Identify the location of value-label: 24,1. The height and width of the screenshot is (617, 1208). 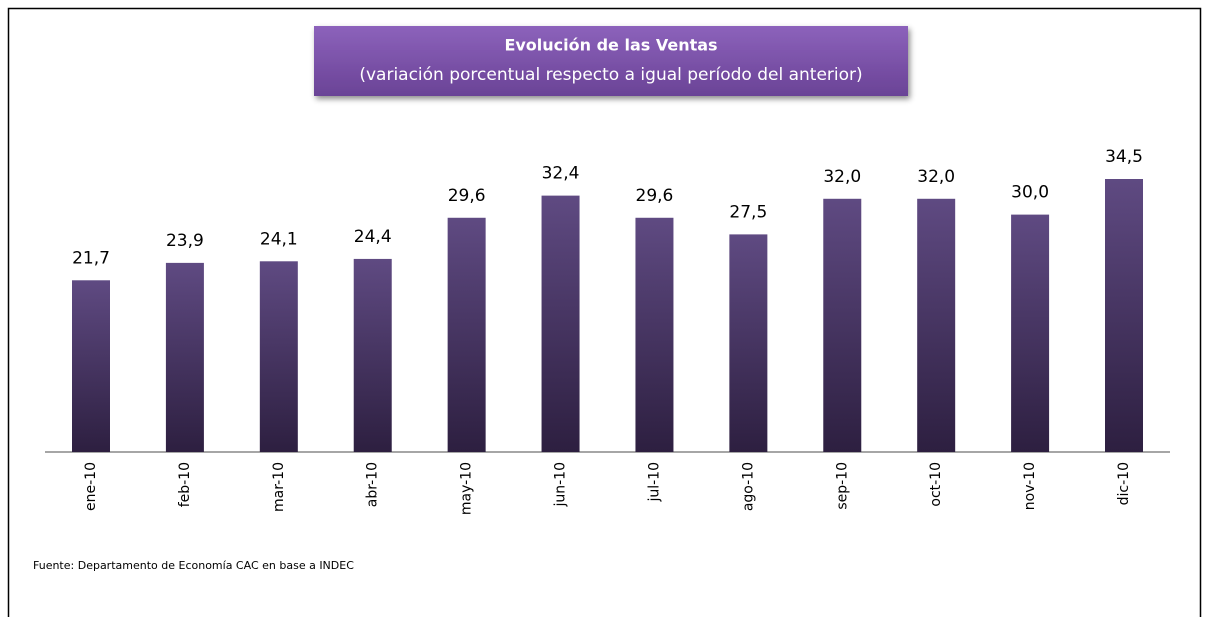
(279, 239).